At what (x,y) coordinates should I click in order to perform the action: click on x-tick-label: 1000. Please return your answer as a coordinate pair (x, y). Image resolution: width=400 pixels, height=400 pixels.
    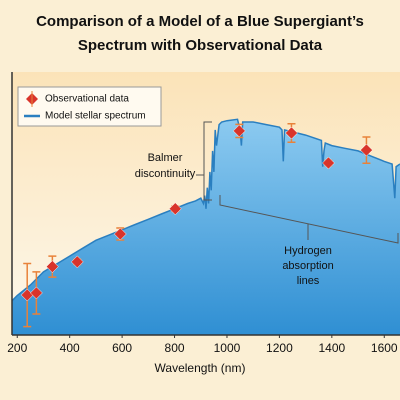
    Looking at the image, I should click on (227, 348).